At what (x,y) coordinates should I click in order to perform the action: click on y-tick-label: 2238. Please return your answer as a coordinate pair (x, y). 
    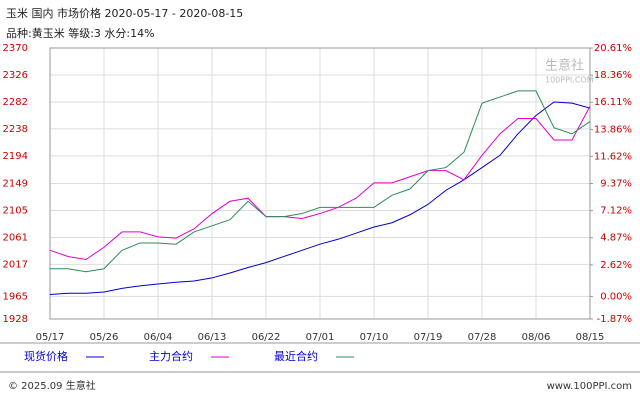
    Looking at the image, I should click on (15, 129).